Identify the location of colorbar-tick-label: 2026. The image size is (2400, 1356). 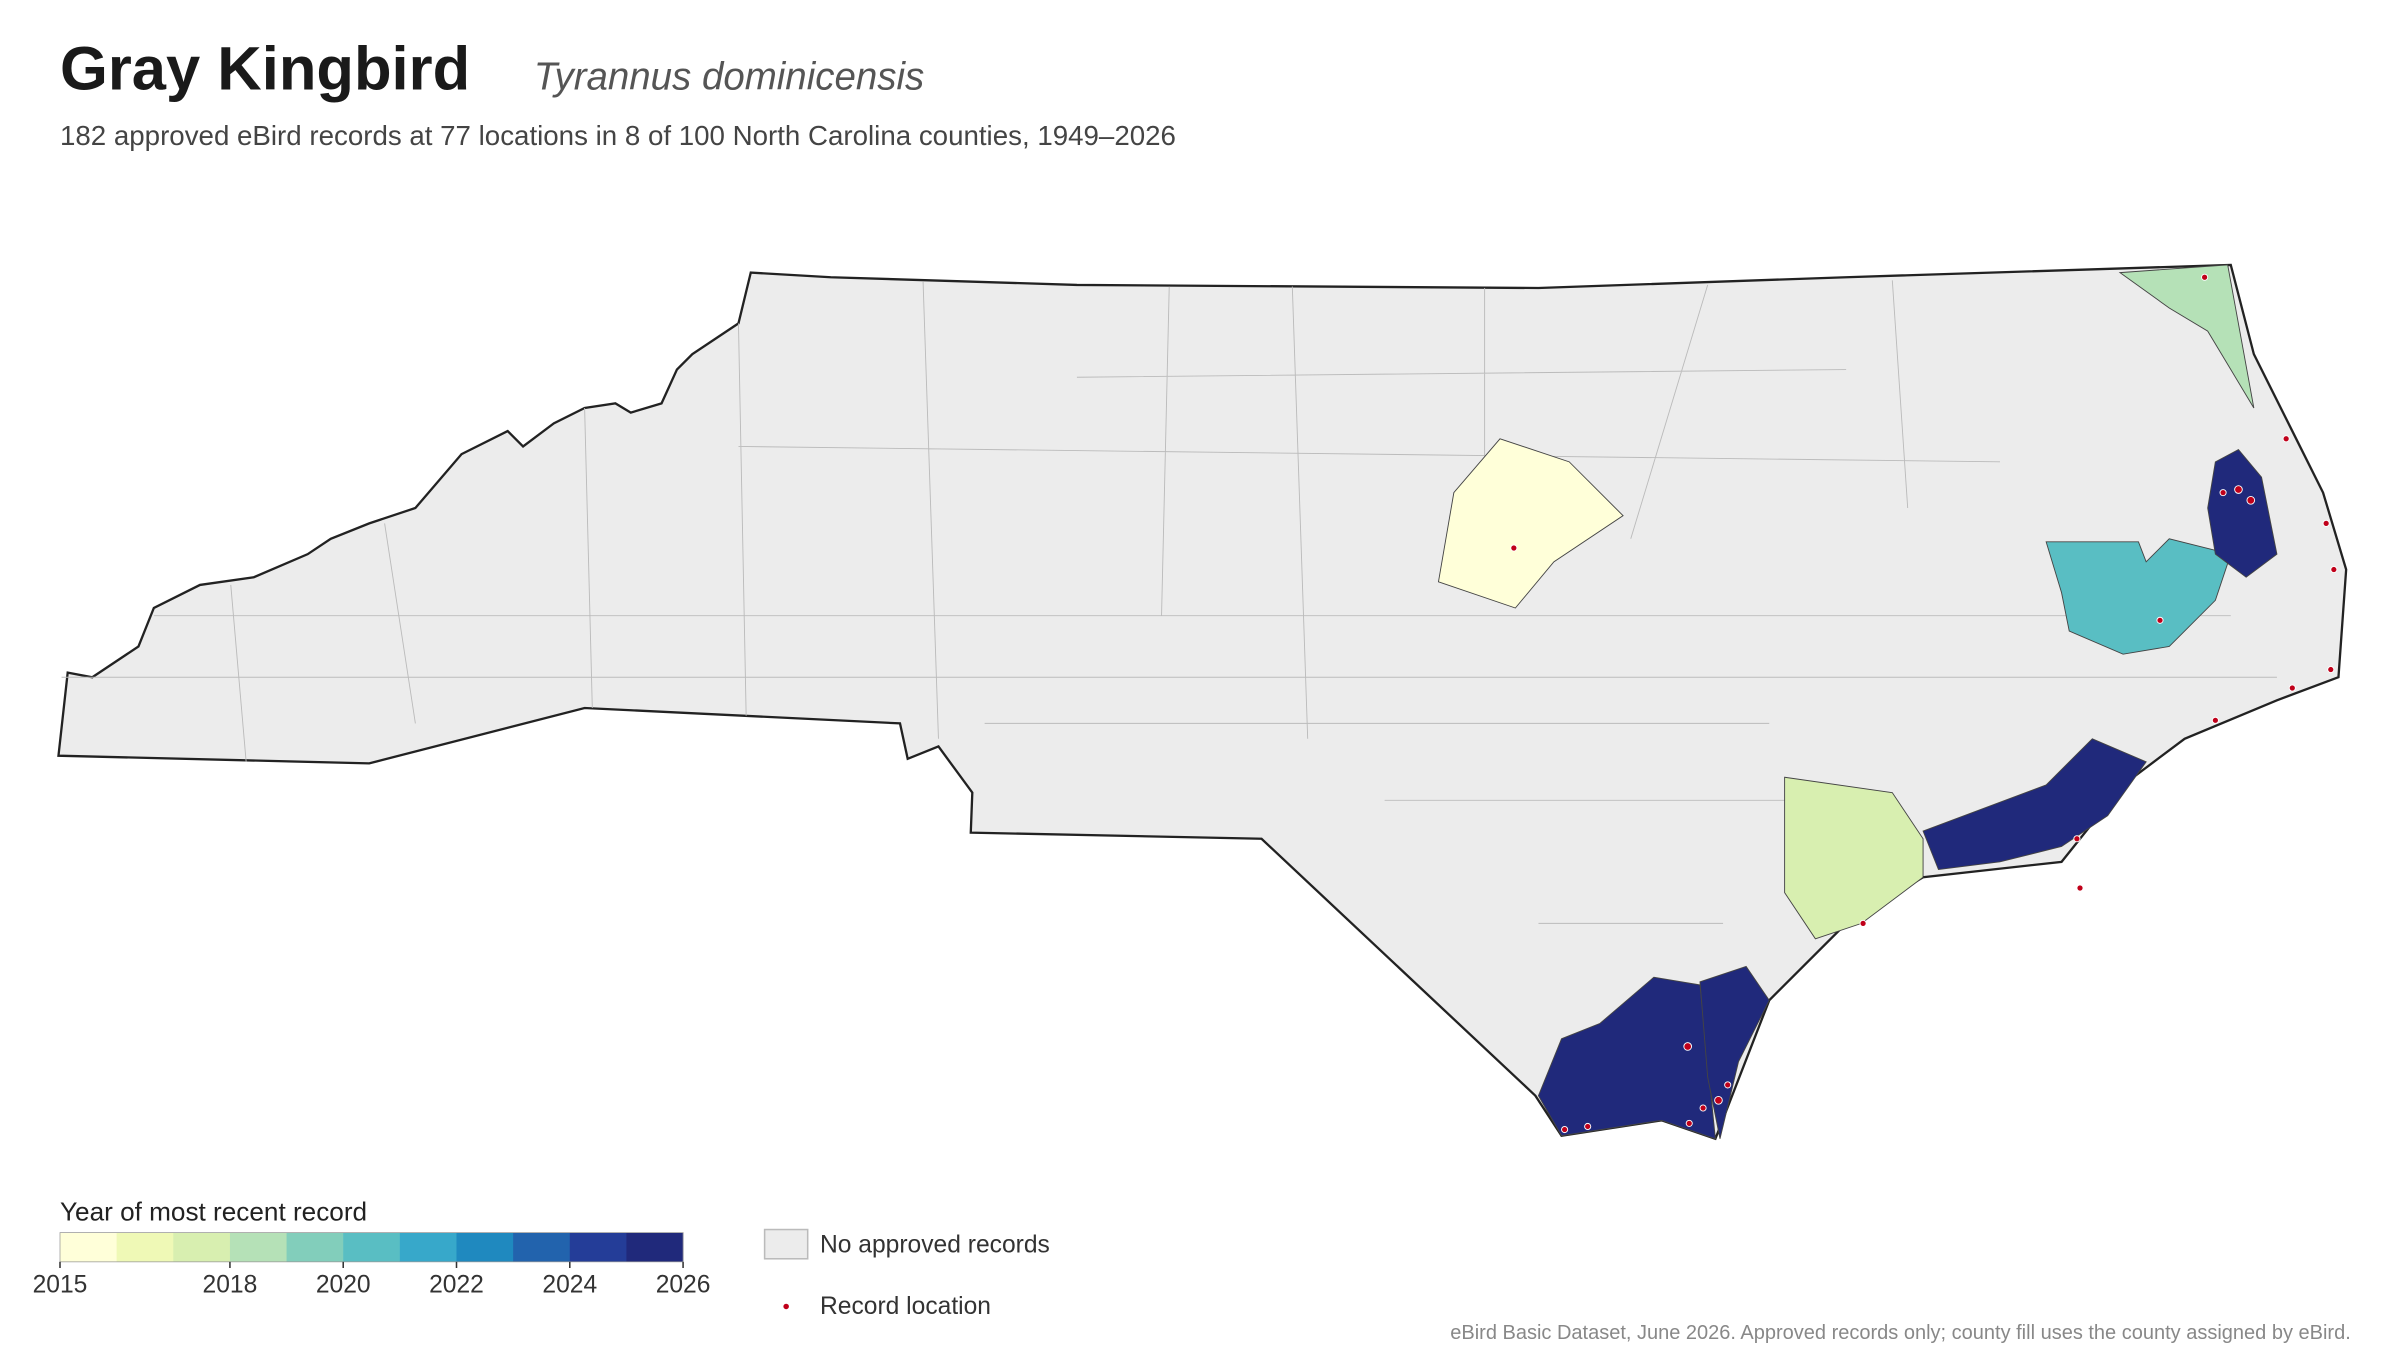
(683, 1285).